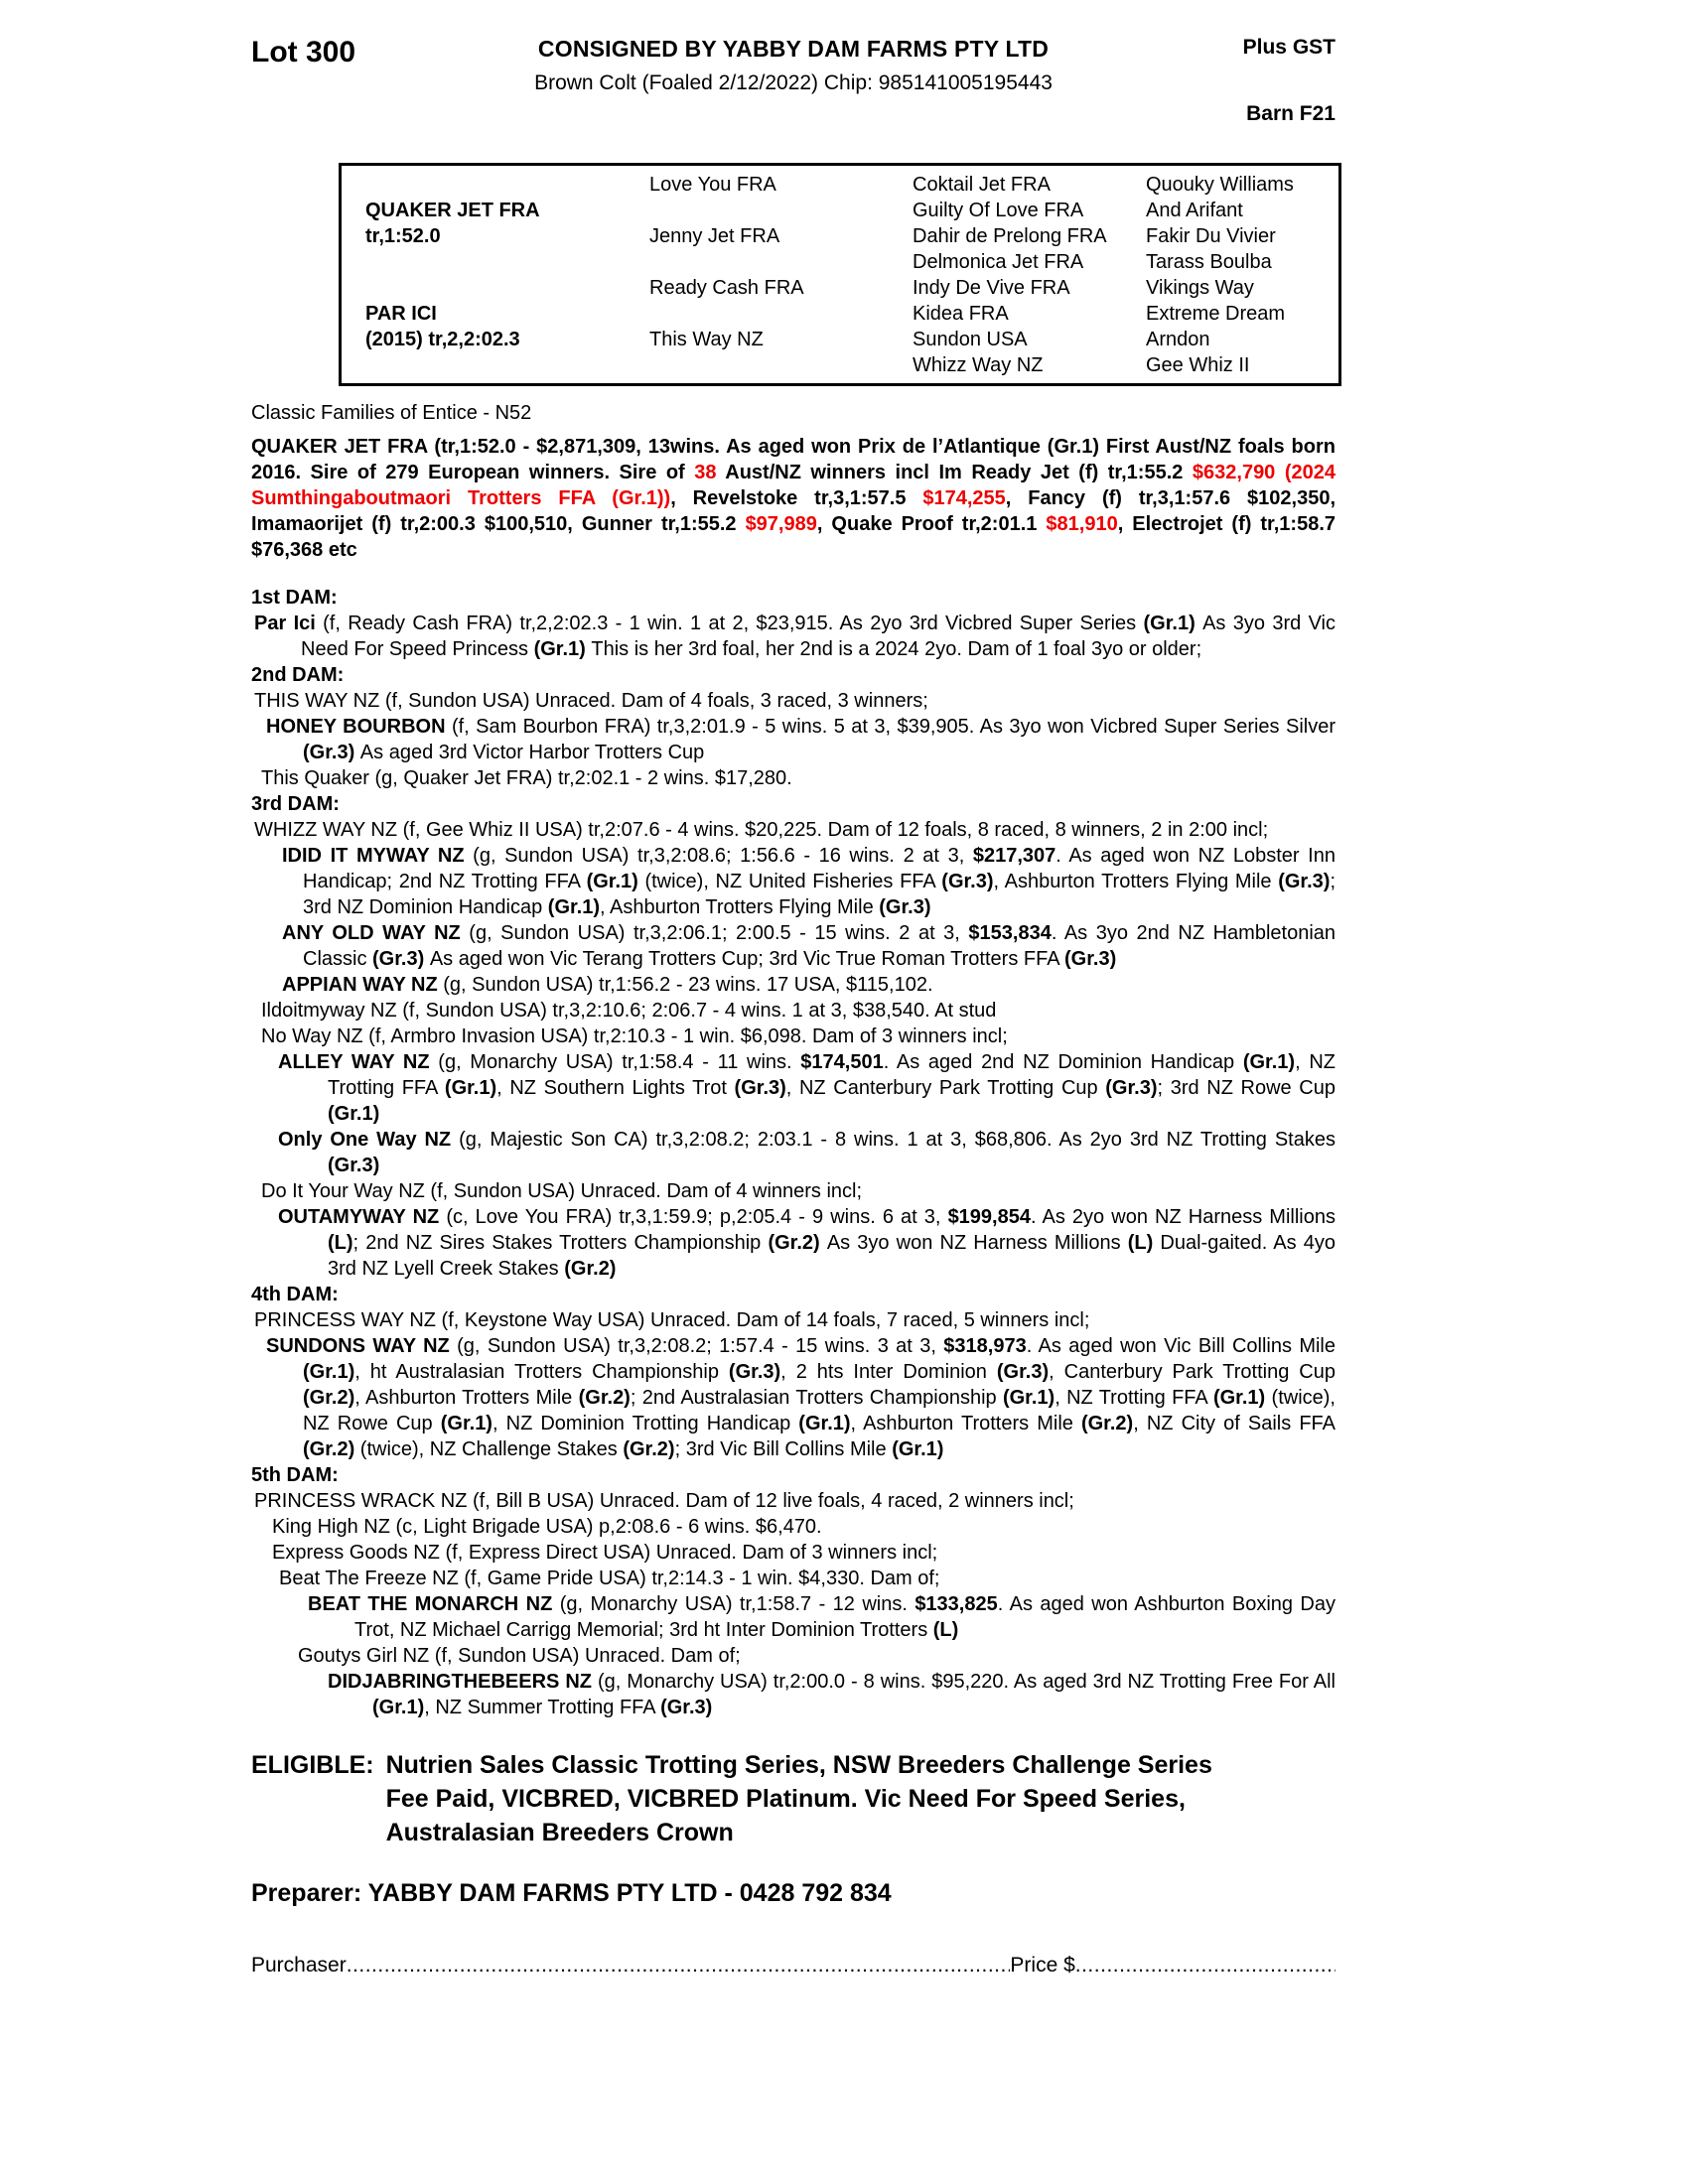 The height and width of the screenshot is (2184, 1688). Describe the element at coordinates (1211, 236) in the screenshot. I see `pedigree-ancestor: Fakir Du Vivier` at that location.